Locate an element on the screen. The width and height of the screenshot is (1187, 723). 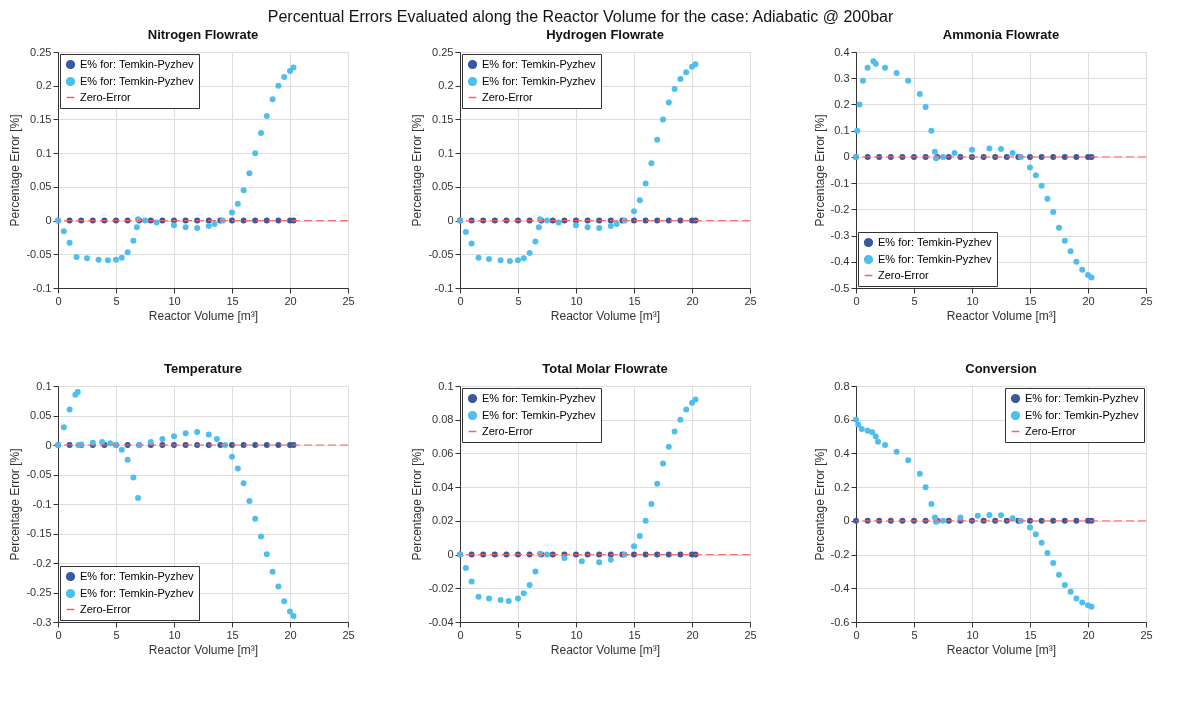
y-tick-label: 0.4 is located at coordinates (842, 51).